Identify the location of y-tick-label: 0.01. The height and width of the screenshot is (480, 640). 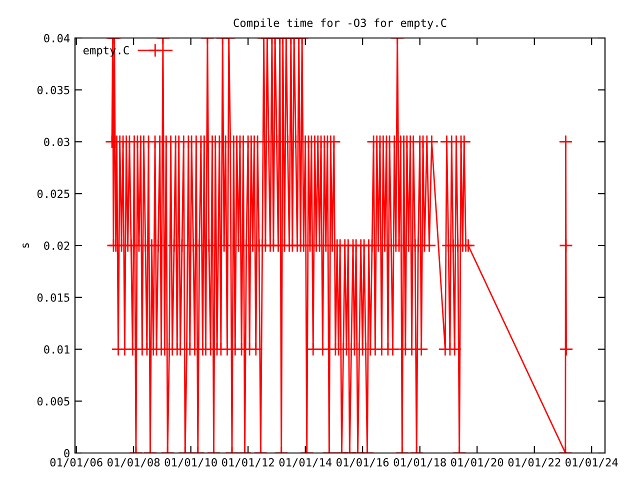
(57, 349).